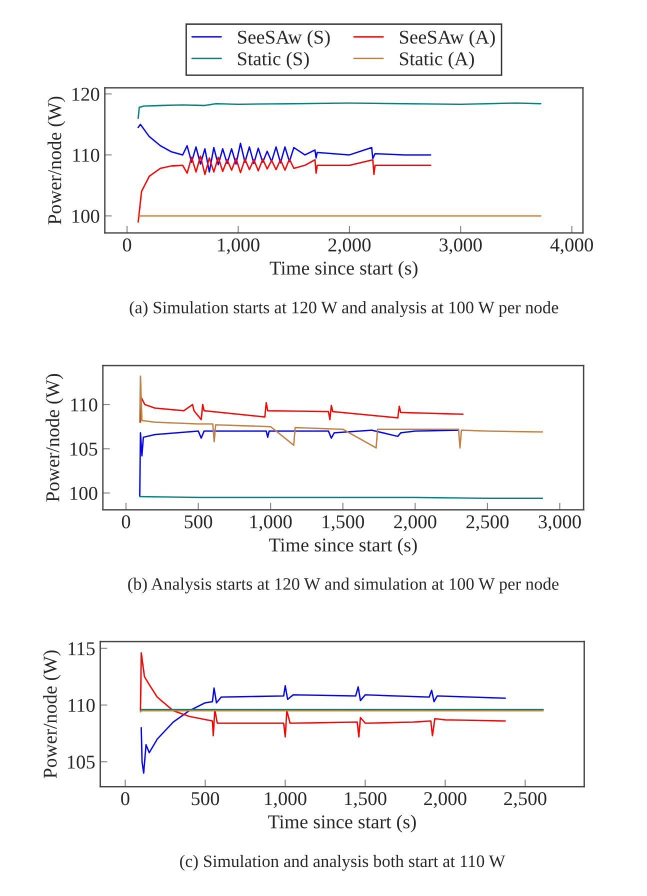 This screenshot has width=647, height=896. I want to click on legend-label: Static (A), so click(437, 61).